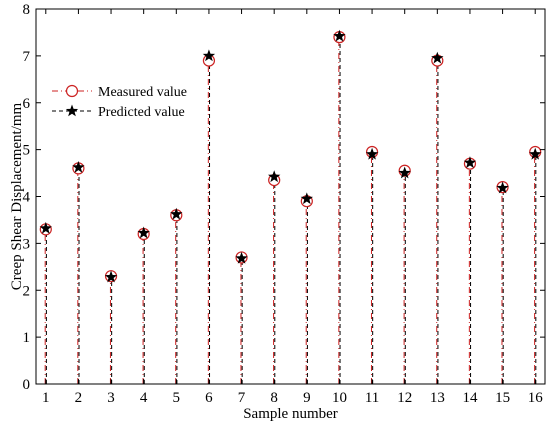 Image resolution: width=550 pixels, height=427 pixels. Describe the element at coordinates (72, 110) in the screenshot. I see `legend-predicted-marker` at that location.